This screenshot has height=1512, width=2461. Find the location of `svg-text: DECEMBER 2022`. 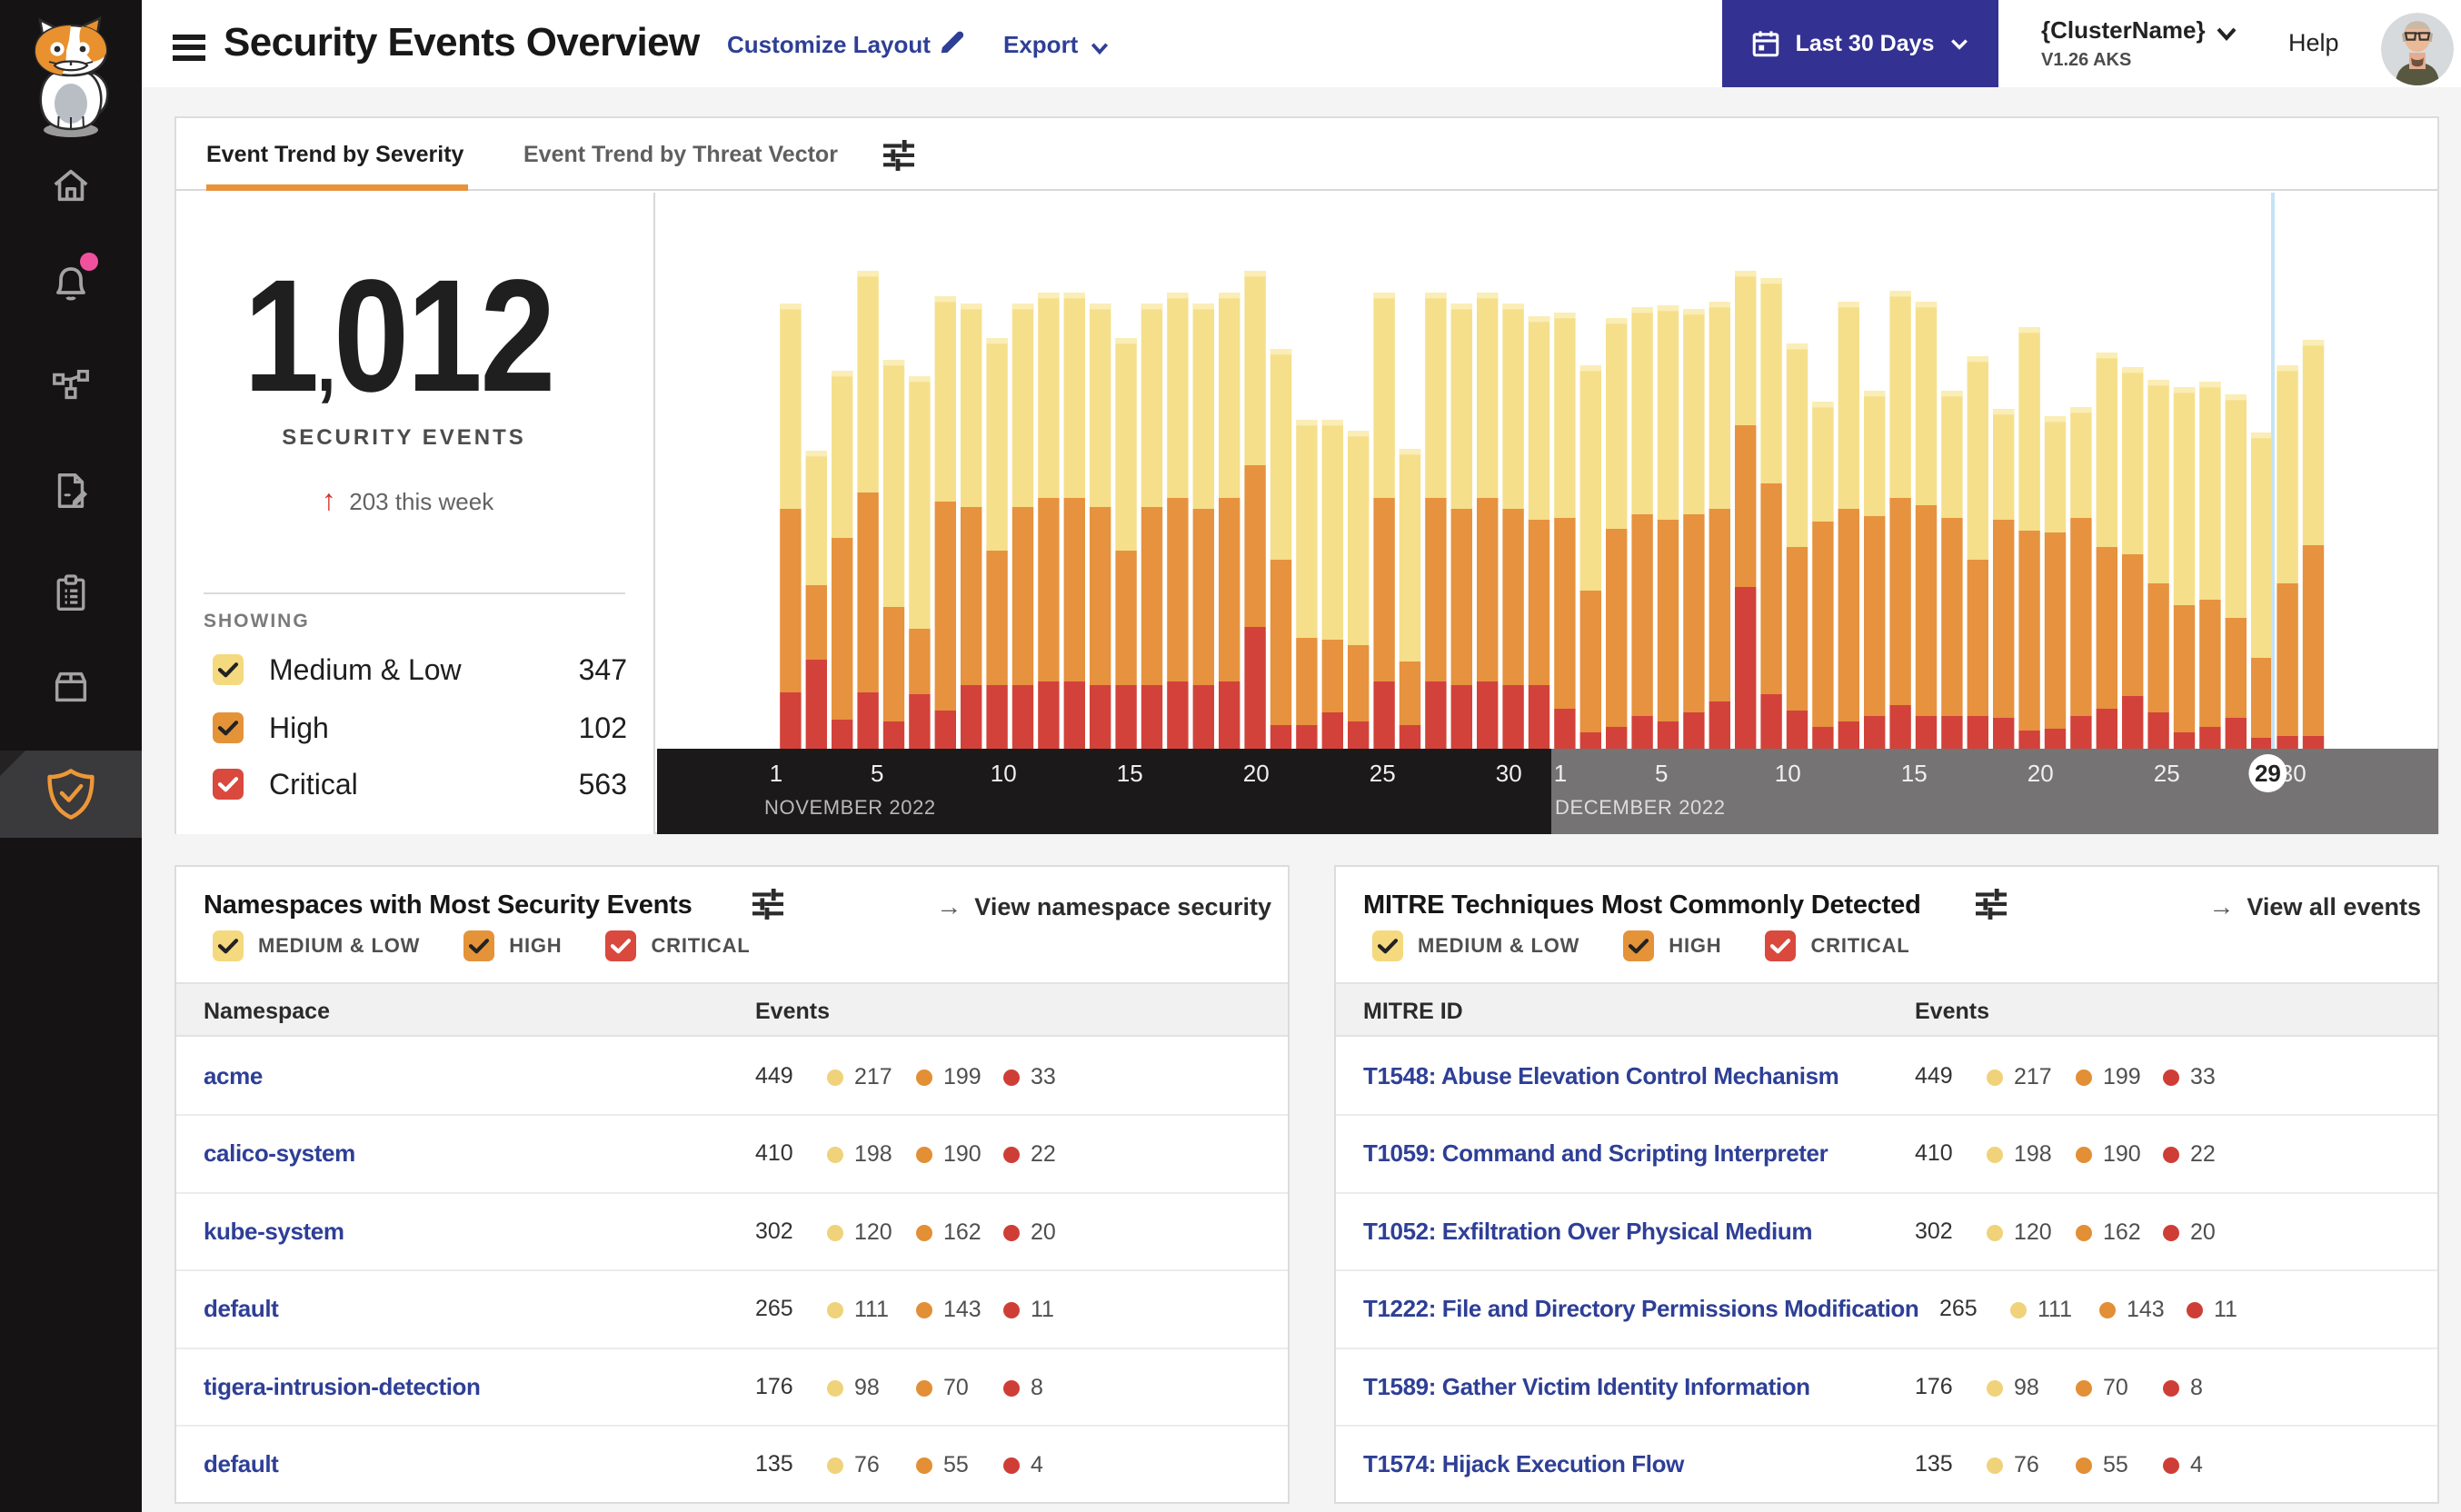

svg-text: DECEMBER 2022 is located at coordinates (1640, 807).